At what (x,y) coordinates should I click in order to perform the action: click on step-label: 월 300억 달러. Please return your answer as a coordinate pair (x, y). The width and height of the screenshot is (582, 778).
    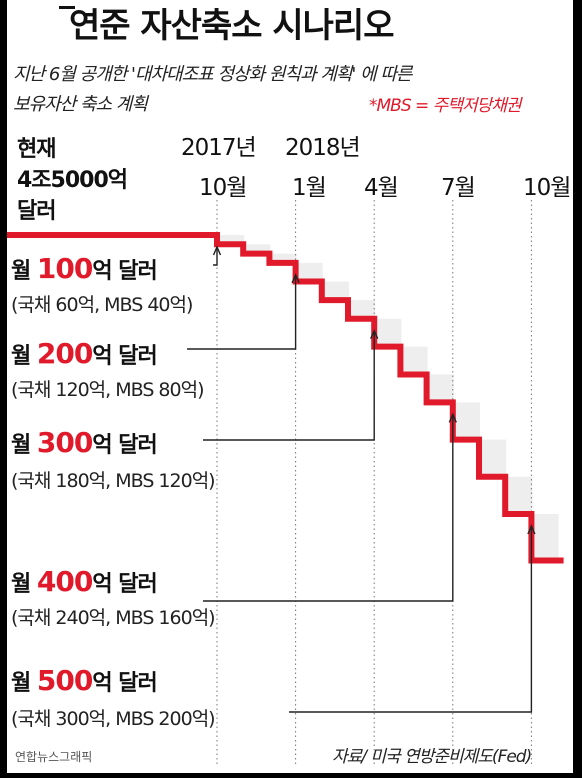
    Looking at the image, I should click on (84, 442).